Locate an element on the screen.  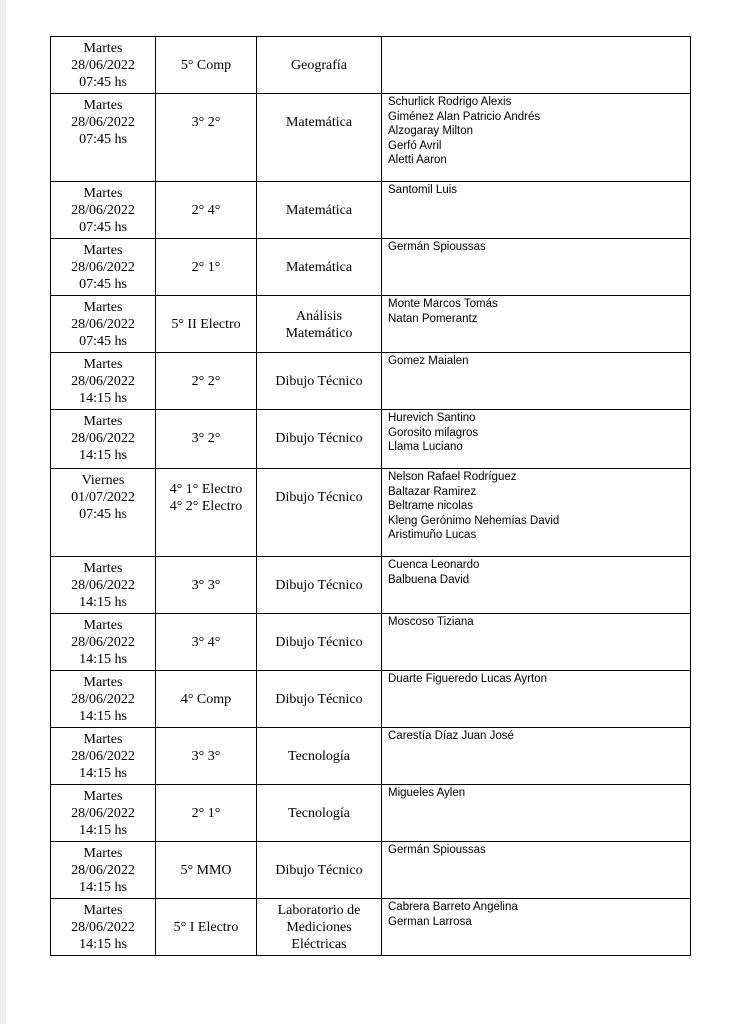
cell-content: 2° 4° is located at coordinates (206, 210).